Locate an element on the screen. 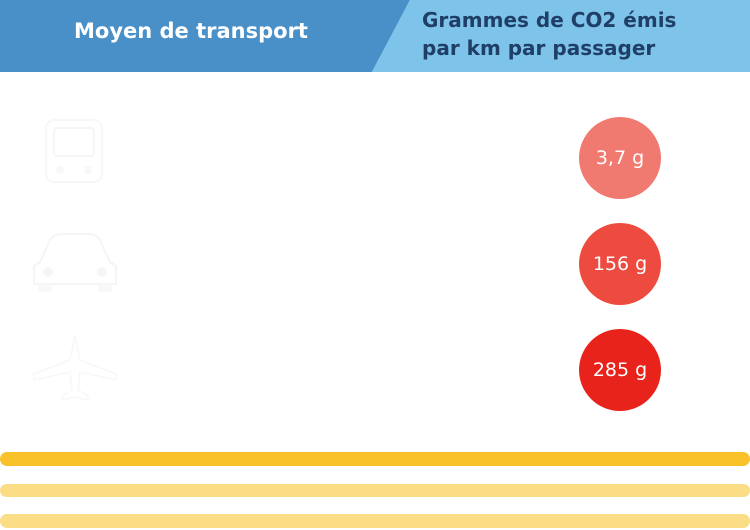  header-left-band is located at coordinates (205, 36).